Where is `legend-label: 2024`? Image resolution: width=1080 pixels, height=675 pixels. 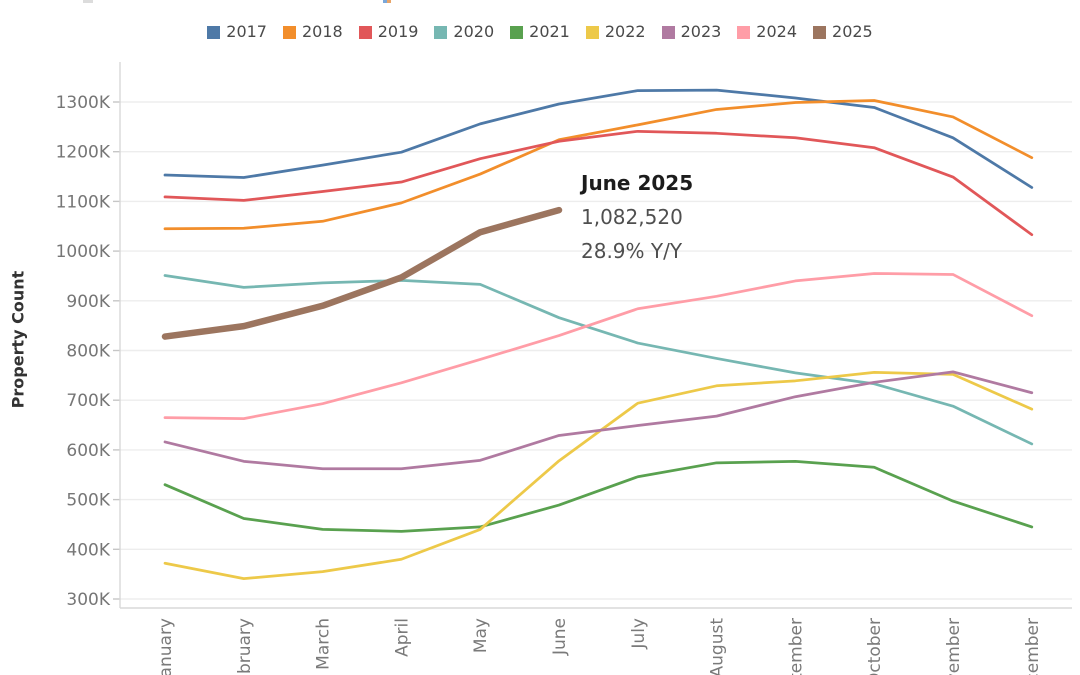 legend-label: 2024 is located at coordinates (777, 31).